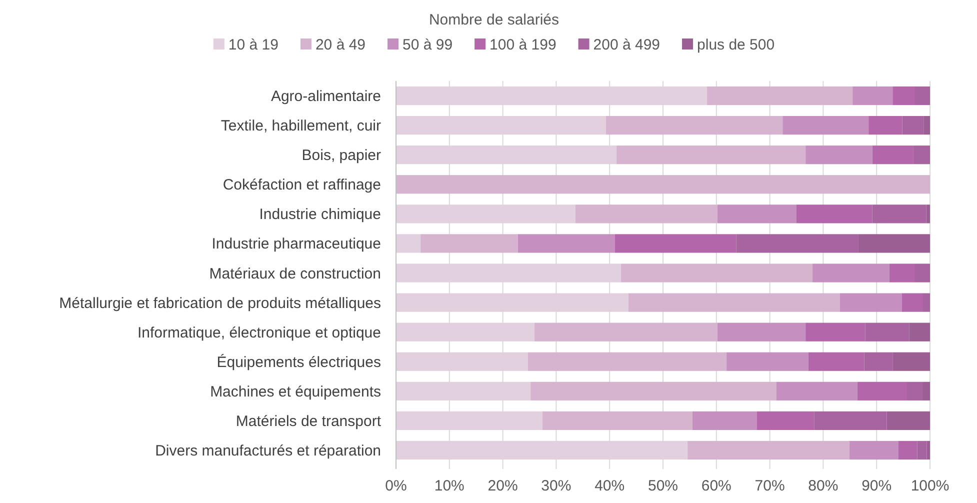 The image size is (977, 503). I want to click on legend-title: Nombre de salariés, so click(494, 19).